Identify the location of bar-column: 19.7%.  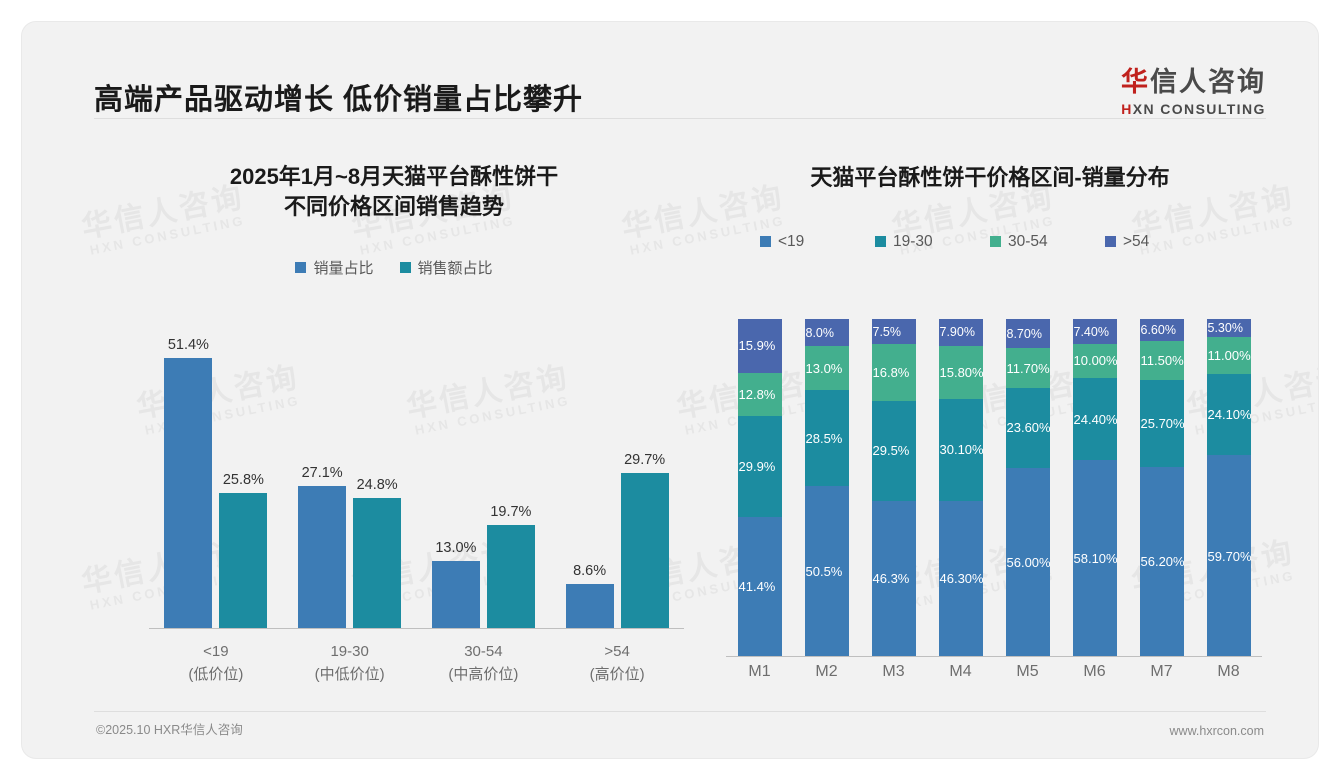
(510, 481).